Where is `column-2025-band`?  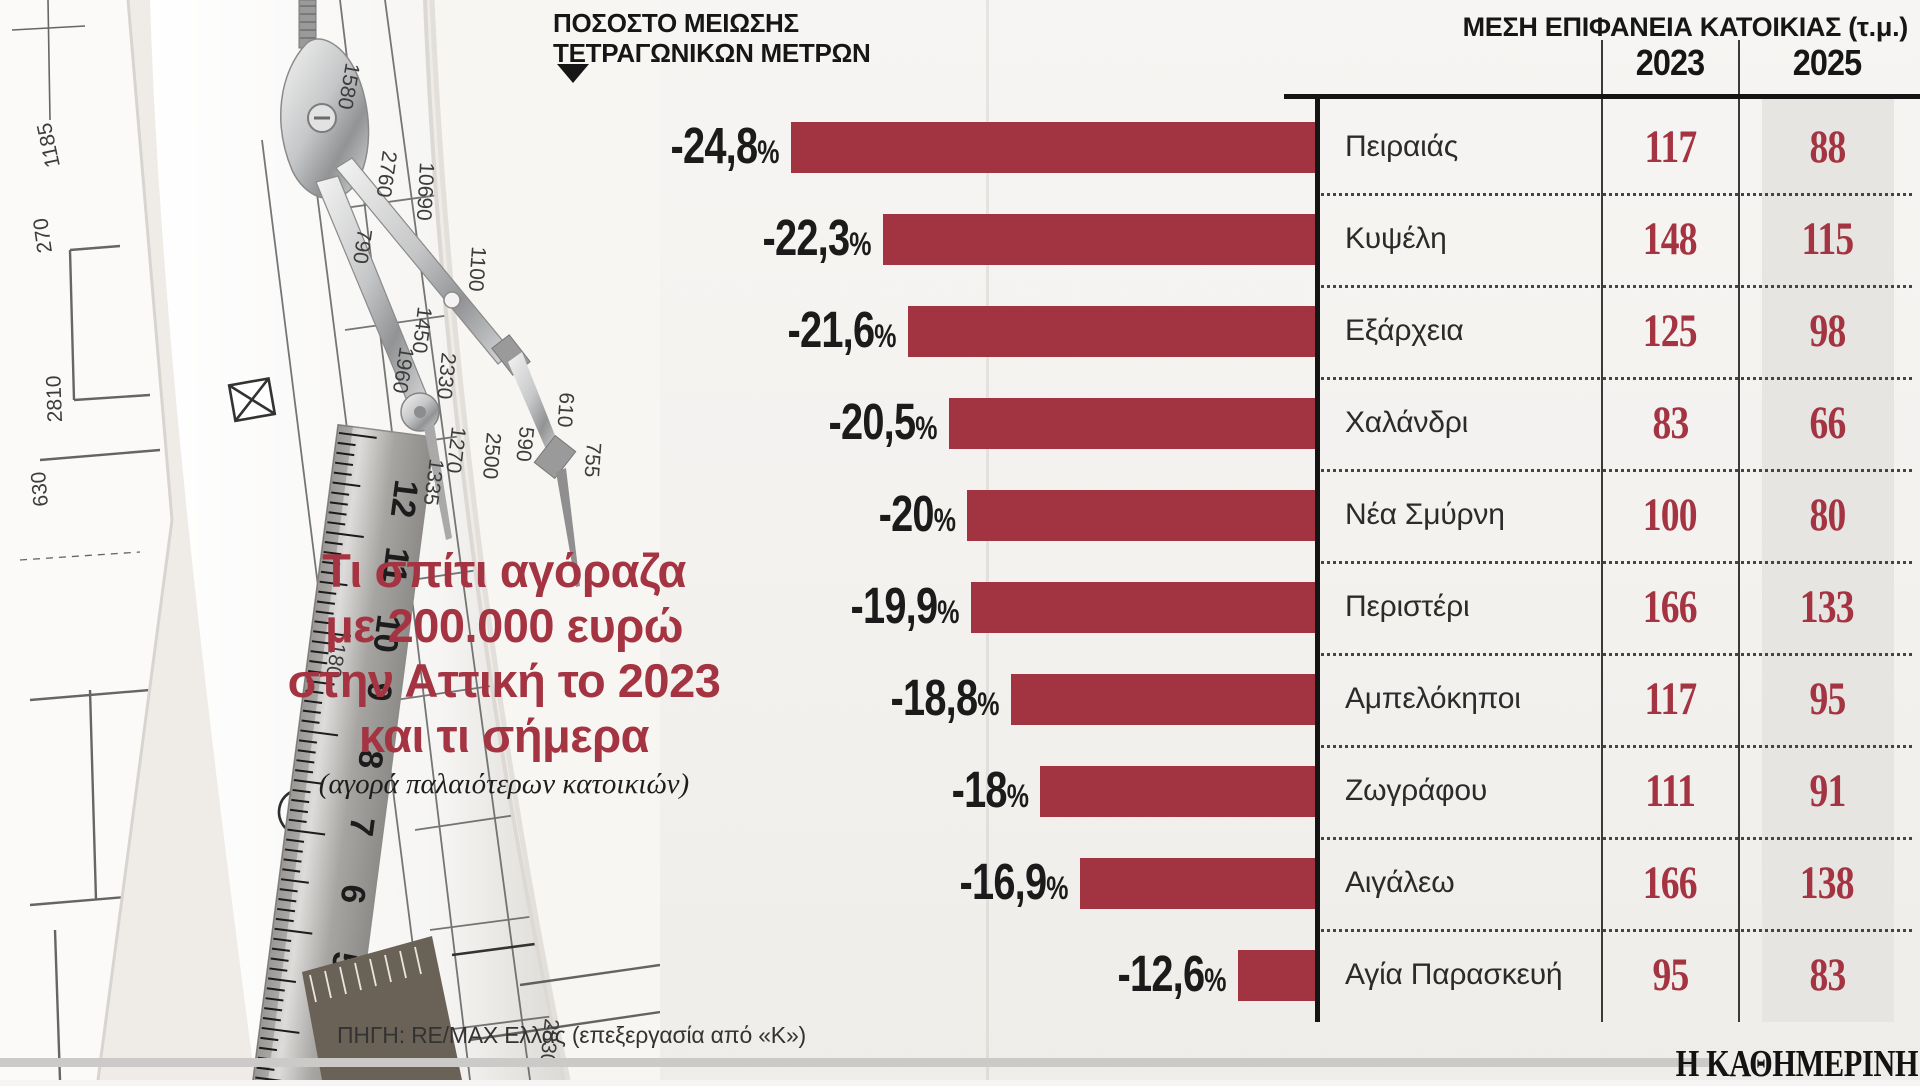
column-2025-band is located at coordinates (1828, 560).